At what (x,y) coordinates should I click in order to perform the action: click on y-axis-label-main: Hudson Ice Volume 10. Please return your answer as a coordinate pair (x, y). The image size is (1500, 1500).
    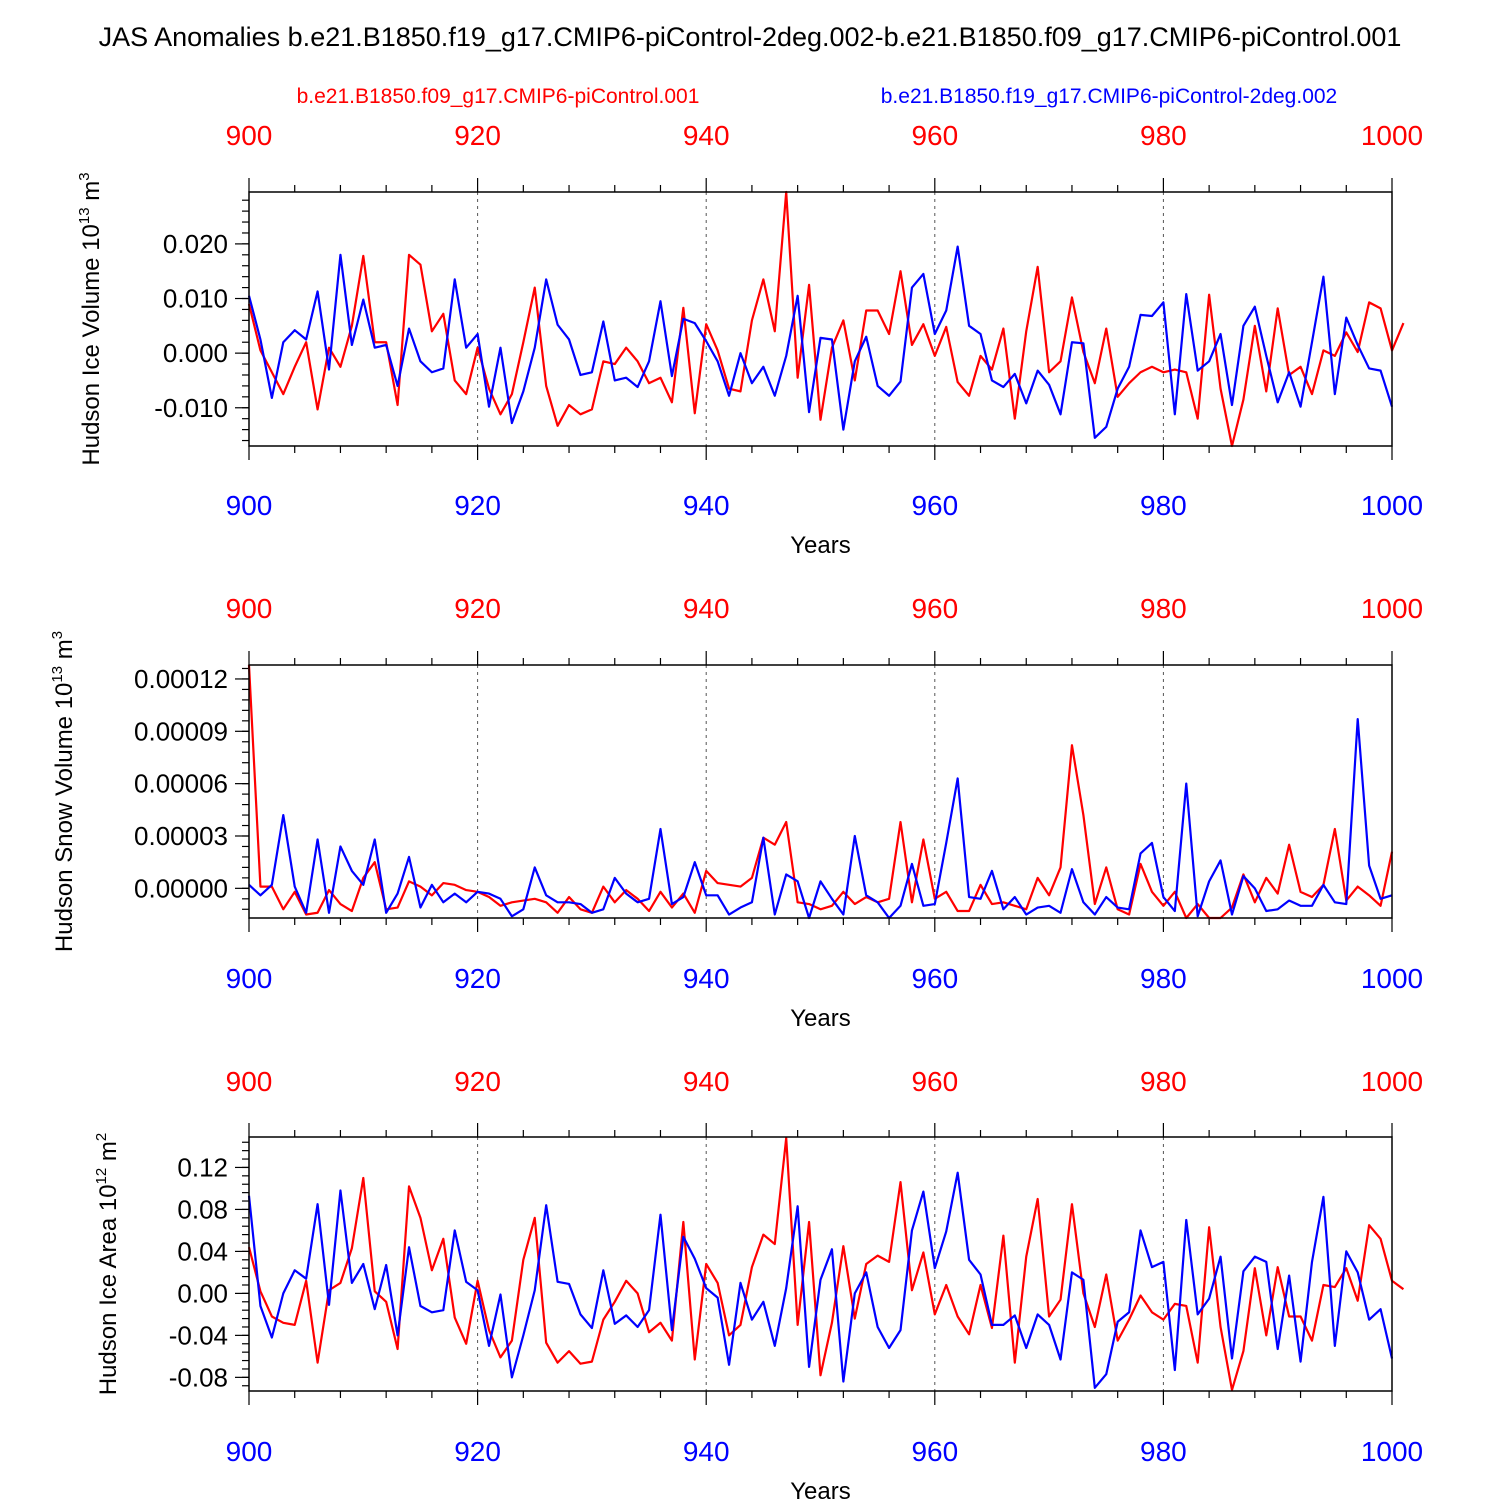
    Looking at the image, I should click on (91, 345).